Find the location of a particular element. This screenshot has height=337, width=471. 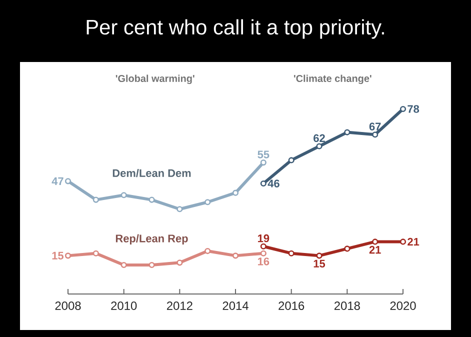

data-label: 78 is located at coordinates (414, 109).